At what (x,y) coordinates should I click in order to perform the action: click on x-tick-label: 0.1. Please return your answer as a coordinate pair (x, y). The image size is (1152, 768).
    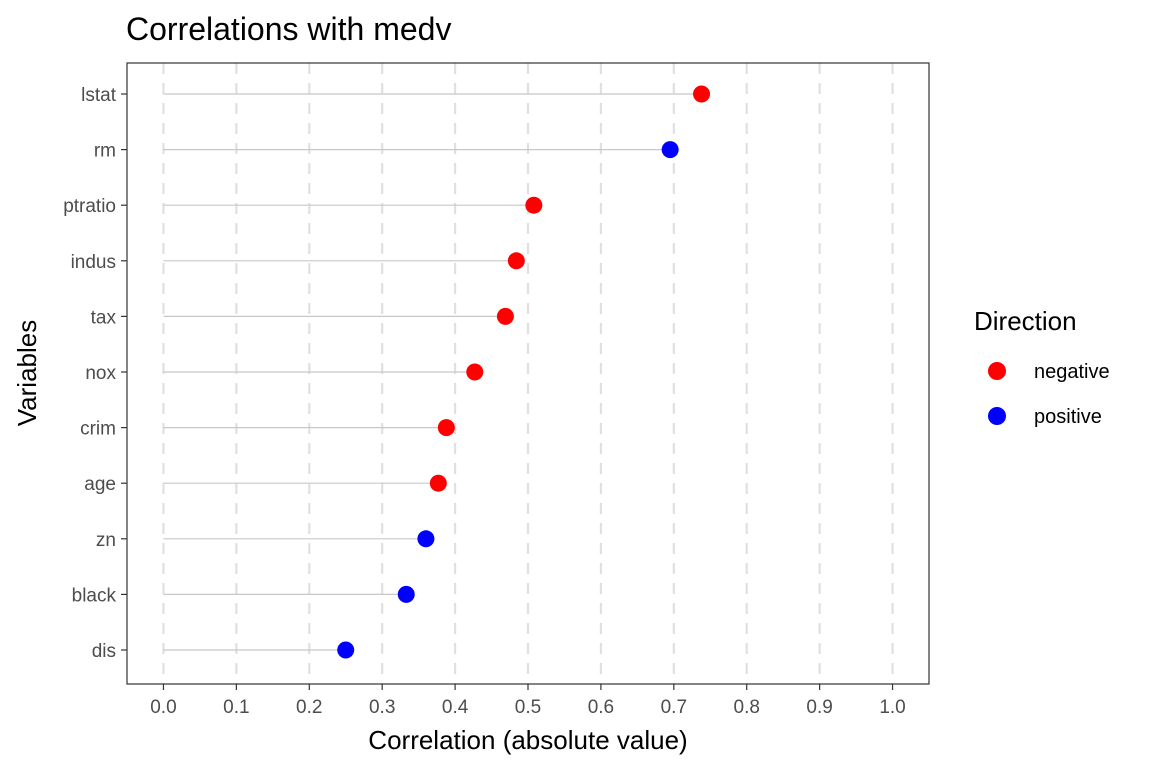
    Looking at the image, I should click on (236, 707).